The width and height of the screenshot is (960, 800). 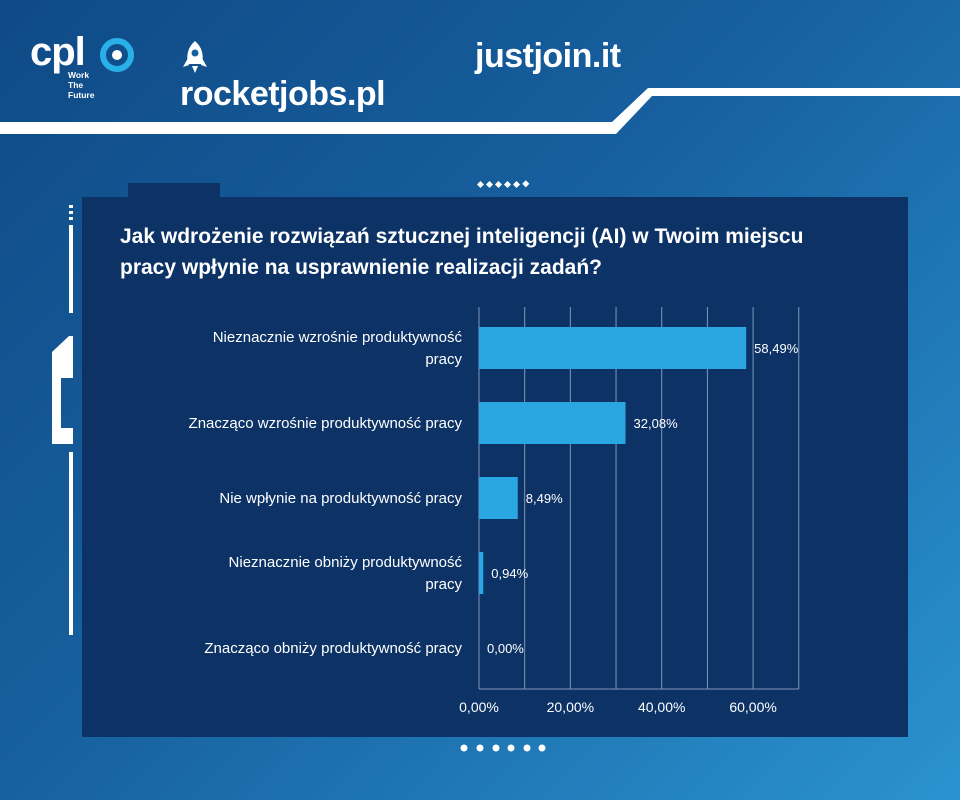 I want to click on rocketjobs-logo-text: rocketjobs.pl, so click(x=283, y=94).